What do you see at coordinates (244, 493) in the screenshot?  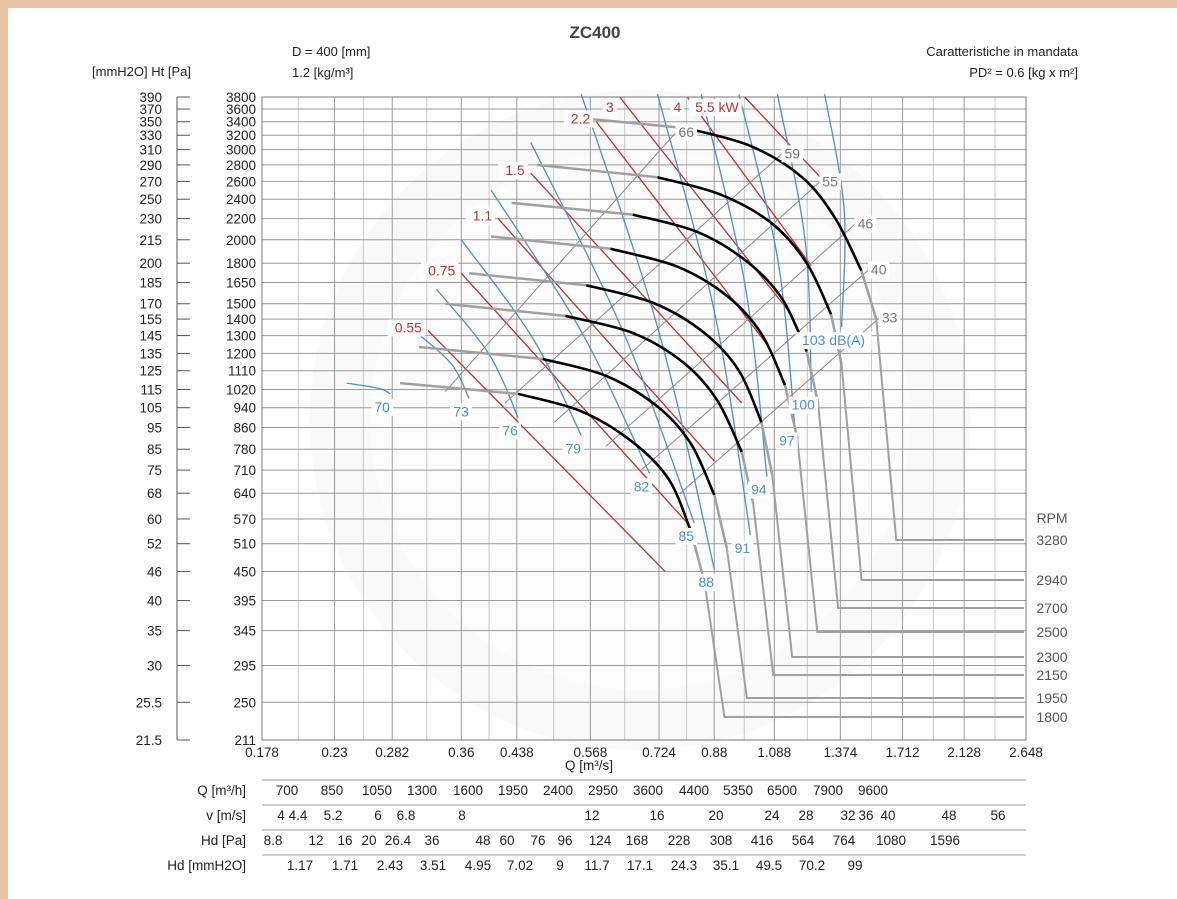 I see `y-tick-pa: 640` at bounding box center [244, 493].